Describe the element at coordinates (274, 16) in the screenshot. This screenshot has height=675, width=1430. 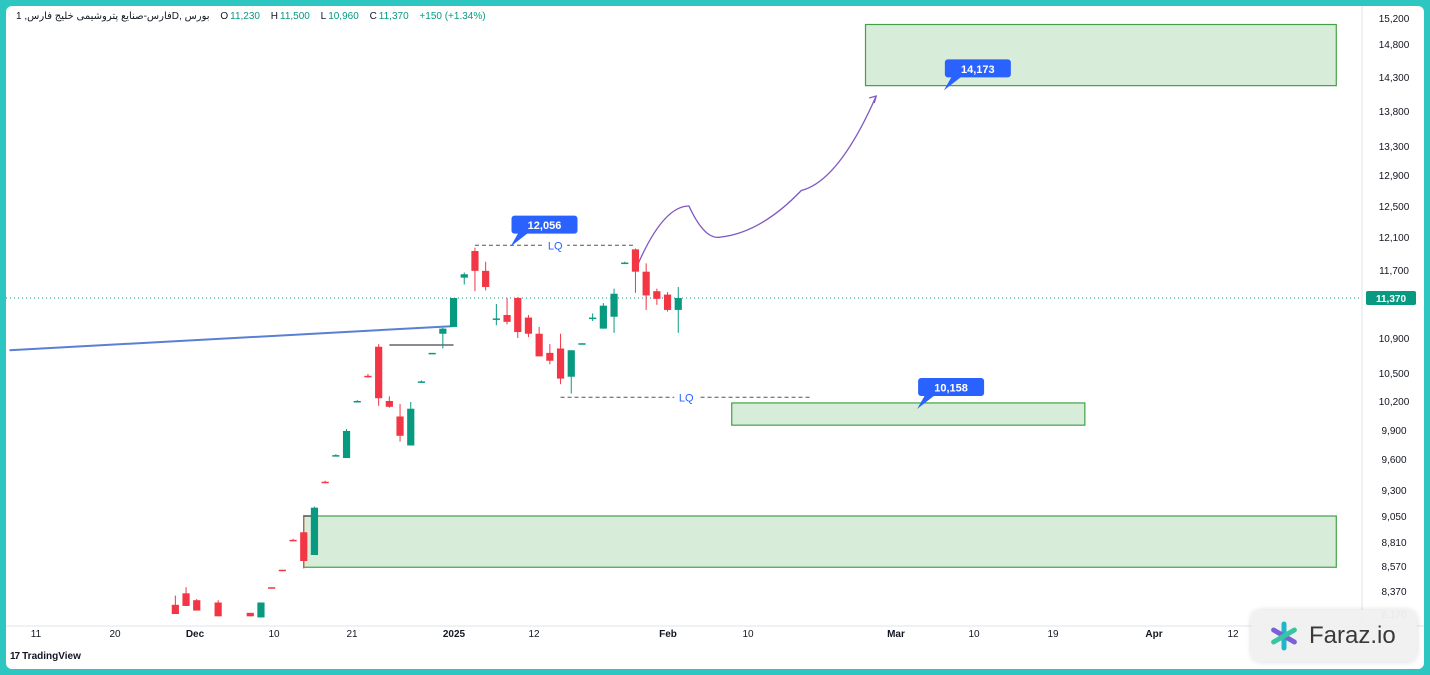
I see `high-label: H` at that location.